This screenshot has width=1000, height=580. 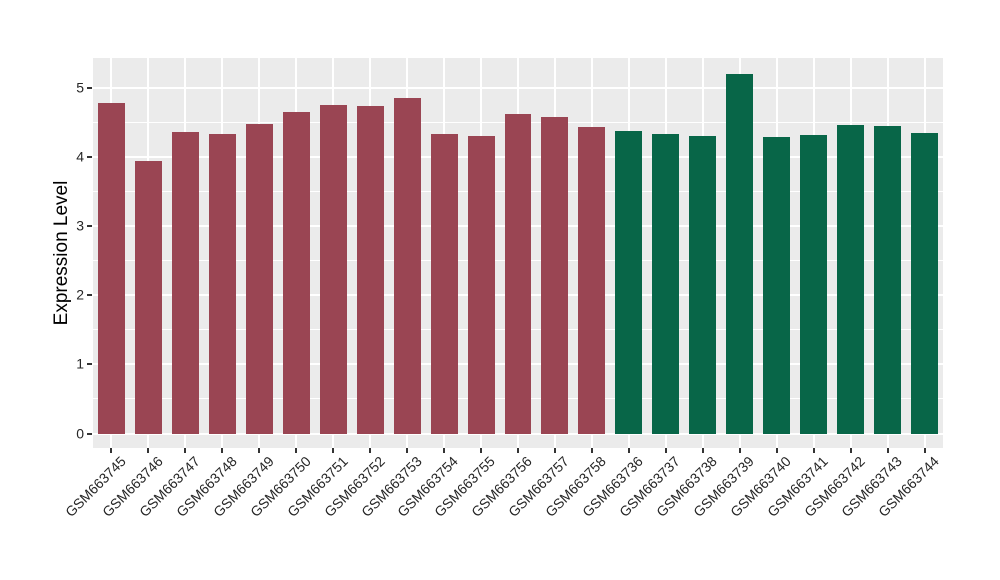 I want to click on bar-GSM663739, so click(x=740, y=254).